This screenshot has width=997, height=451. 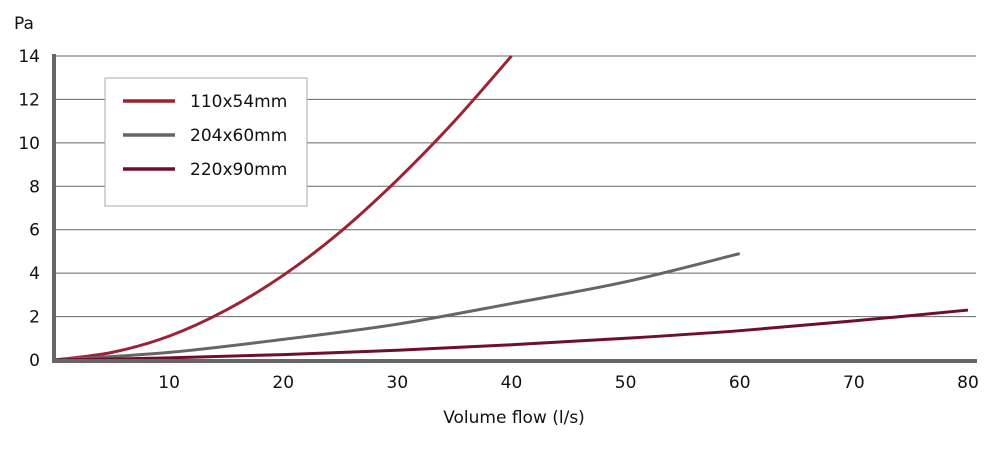 I want to click on y-tick: 2, so click(x=34, y=318).